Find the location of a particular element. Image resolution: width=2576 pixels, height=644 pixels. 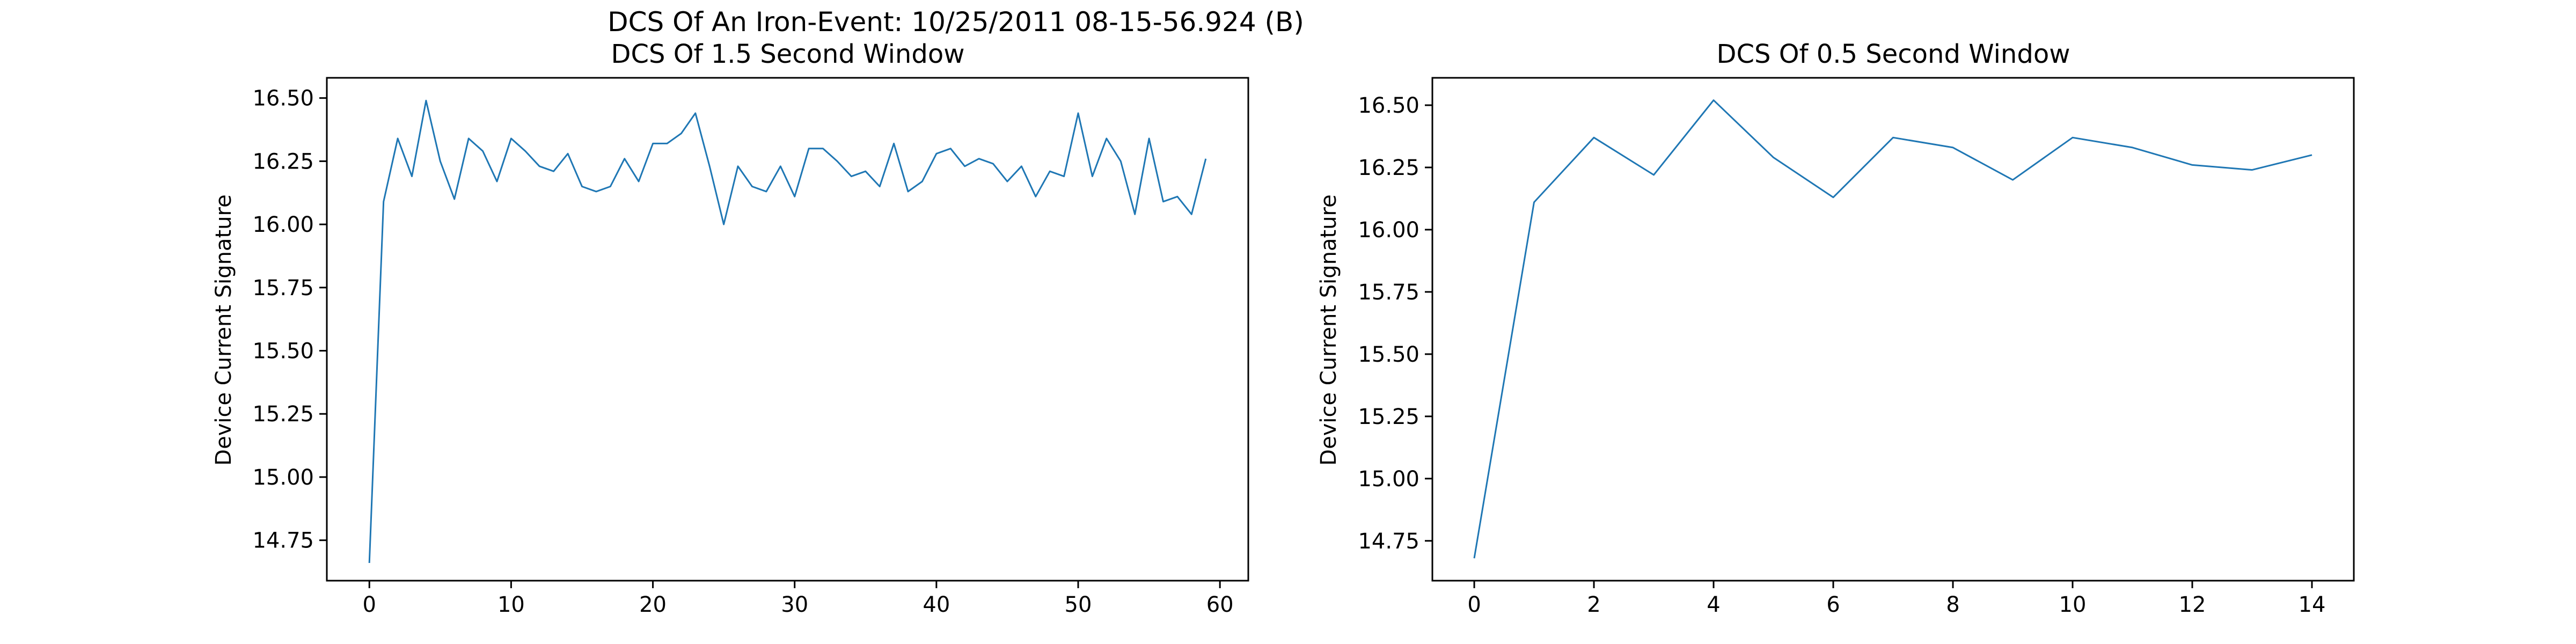

left-chart-y-axis-label: Device Current Signature is located at coordinates (223, 329).